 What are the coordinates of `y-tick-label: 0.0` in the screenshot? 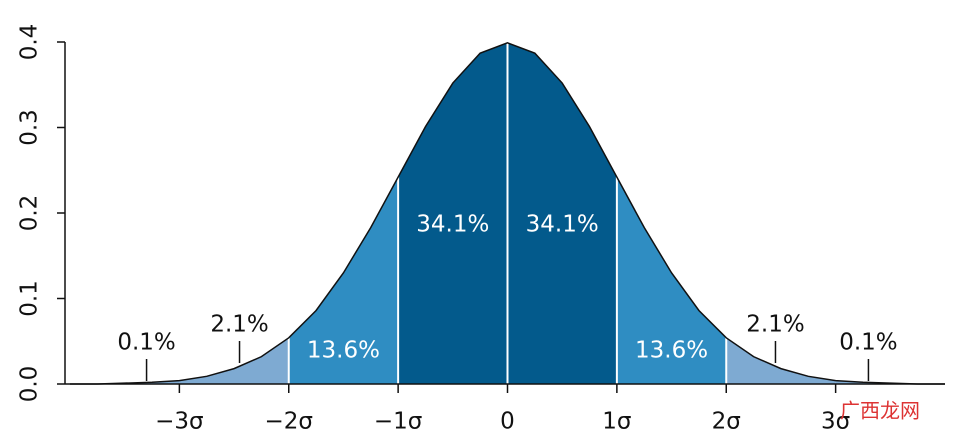 It's located at (30, 384).